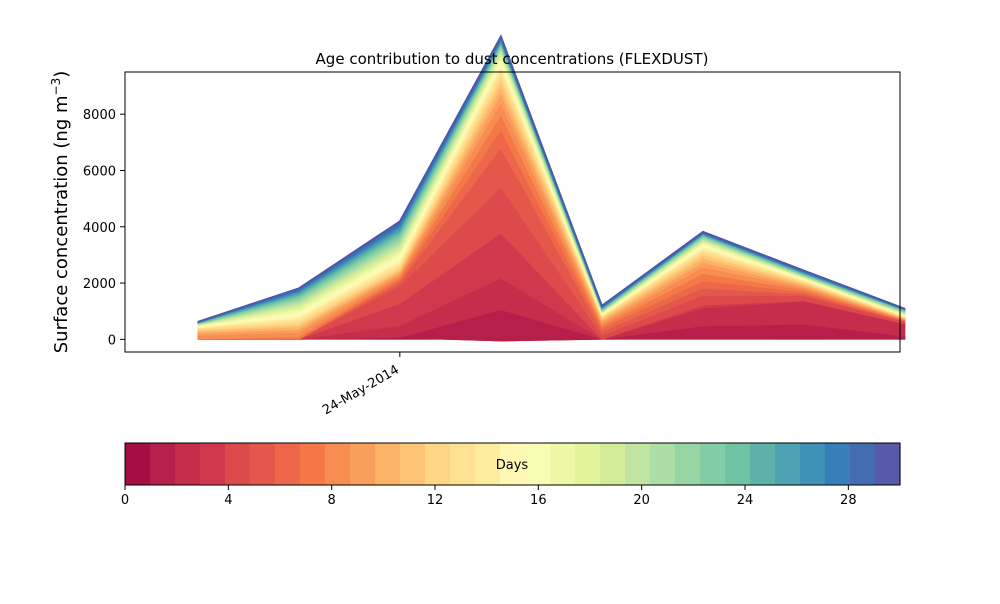 This screenshot has height=604, width=1000. I want to click on y-tick-label: 6000, so click(99, 171).